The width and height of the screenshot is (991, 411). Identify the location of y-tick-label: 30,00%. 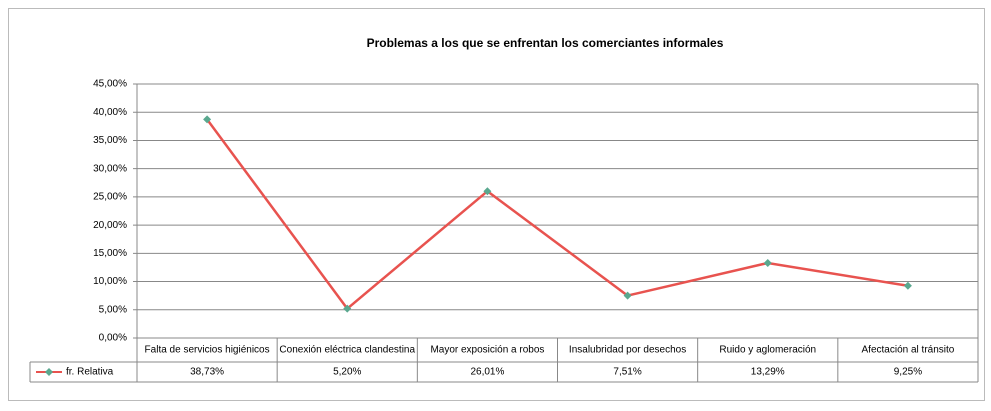
(110, 168).